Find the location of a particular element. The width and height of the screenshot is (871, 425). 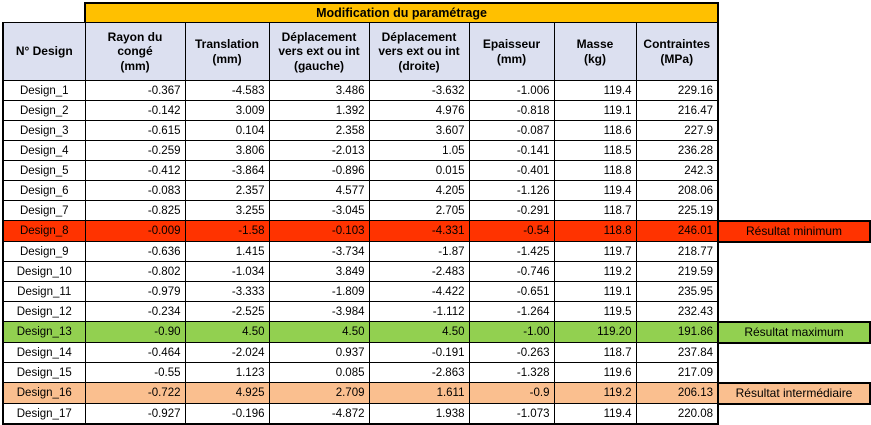

result-annotation-cell: Résultat minimum is located at coordinates (794, 231).